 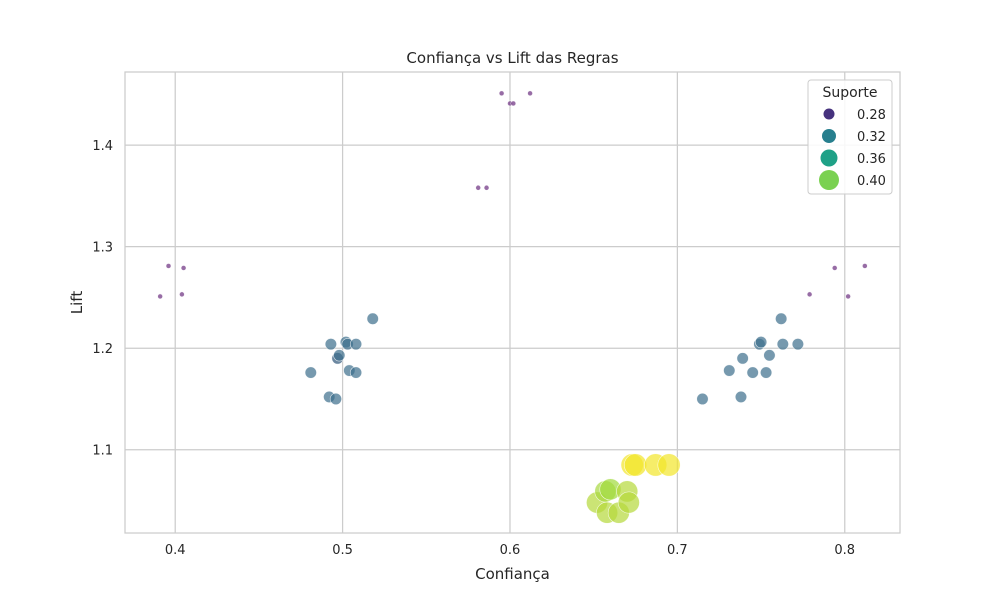 What do you see at coordinates (871, 137) in the screenshot?
I see `legend-label: 0.32` at bounding box center [871, 137].